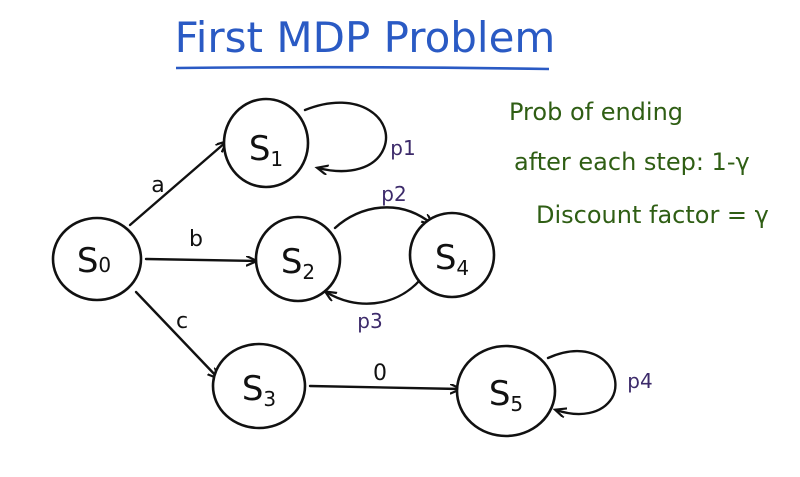  I want to click on edge-c: c, so click(176, 334).